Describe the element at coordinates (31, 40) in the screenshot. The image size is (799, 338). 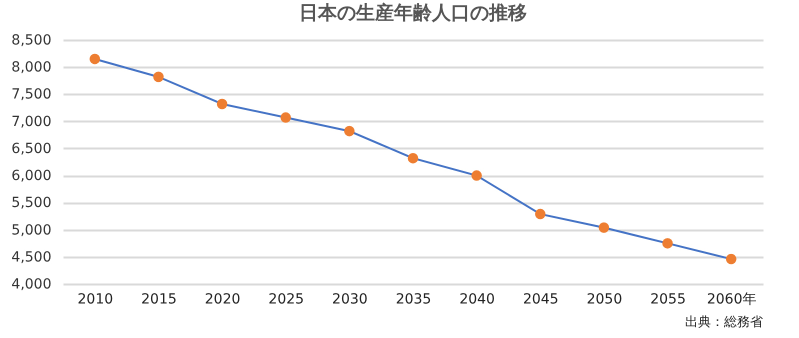
I see `y-tick-label: 8,500` at that location.